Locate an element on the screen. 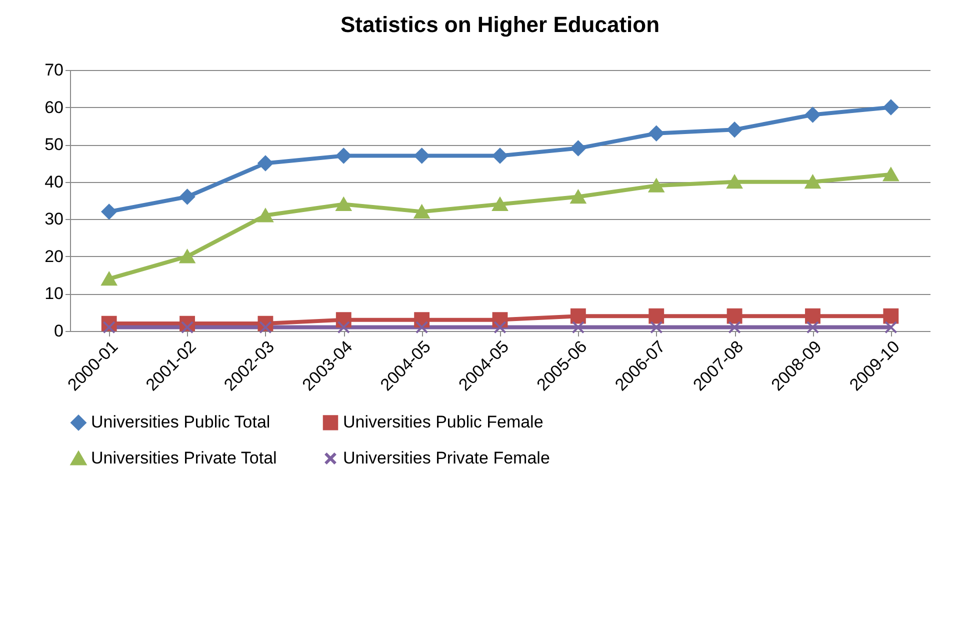  legend-label: Universities Private Female is located at coordinates (446, 458).